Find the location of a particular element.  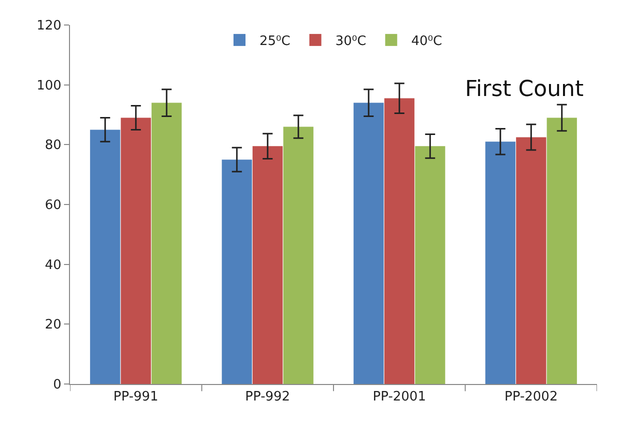

annotation: First Count is located at coordinates (524, 89).